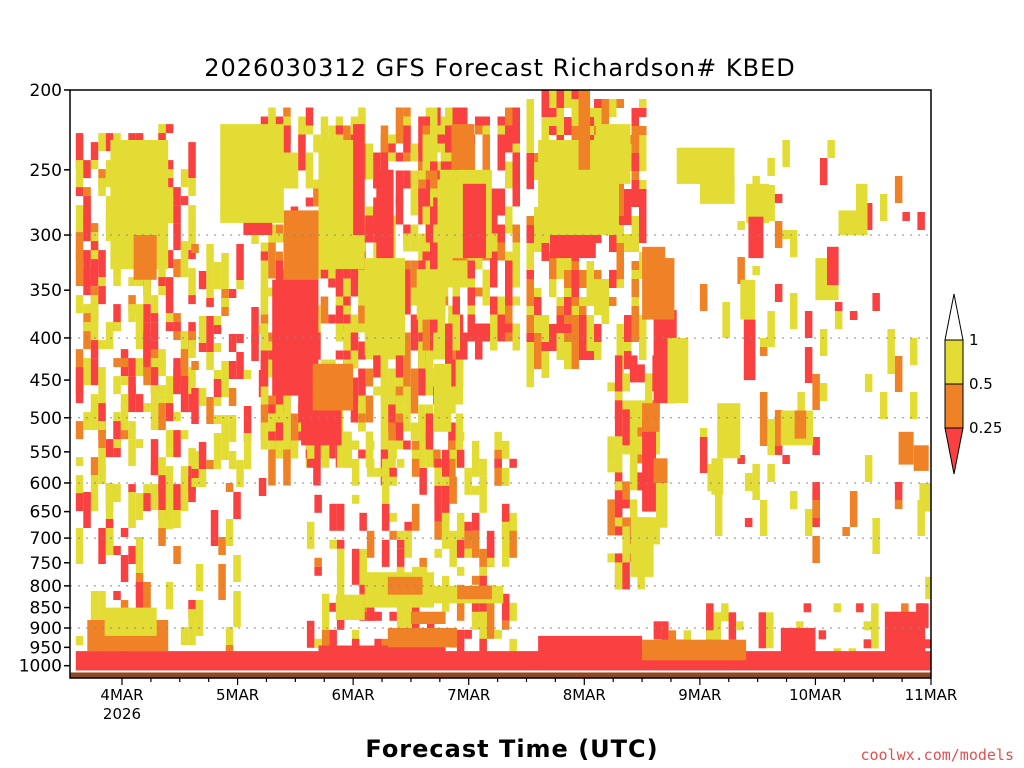  Describe the element at coordinates (46, 91) in the screenshot. I see `y-tick-label: 200` at that location.